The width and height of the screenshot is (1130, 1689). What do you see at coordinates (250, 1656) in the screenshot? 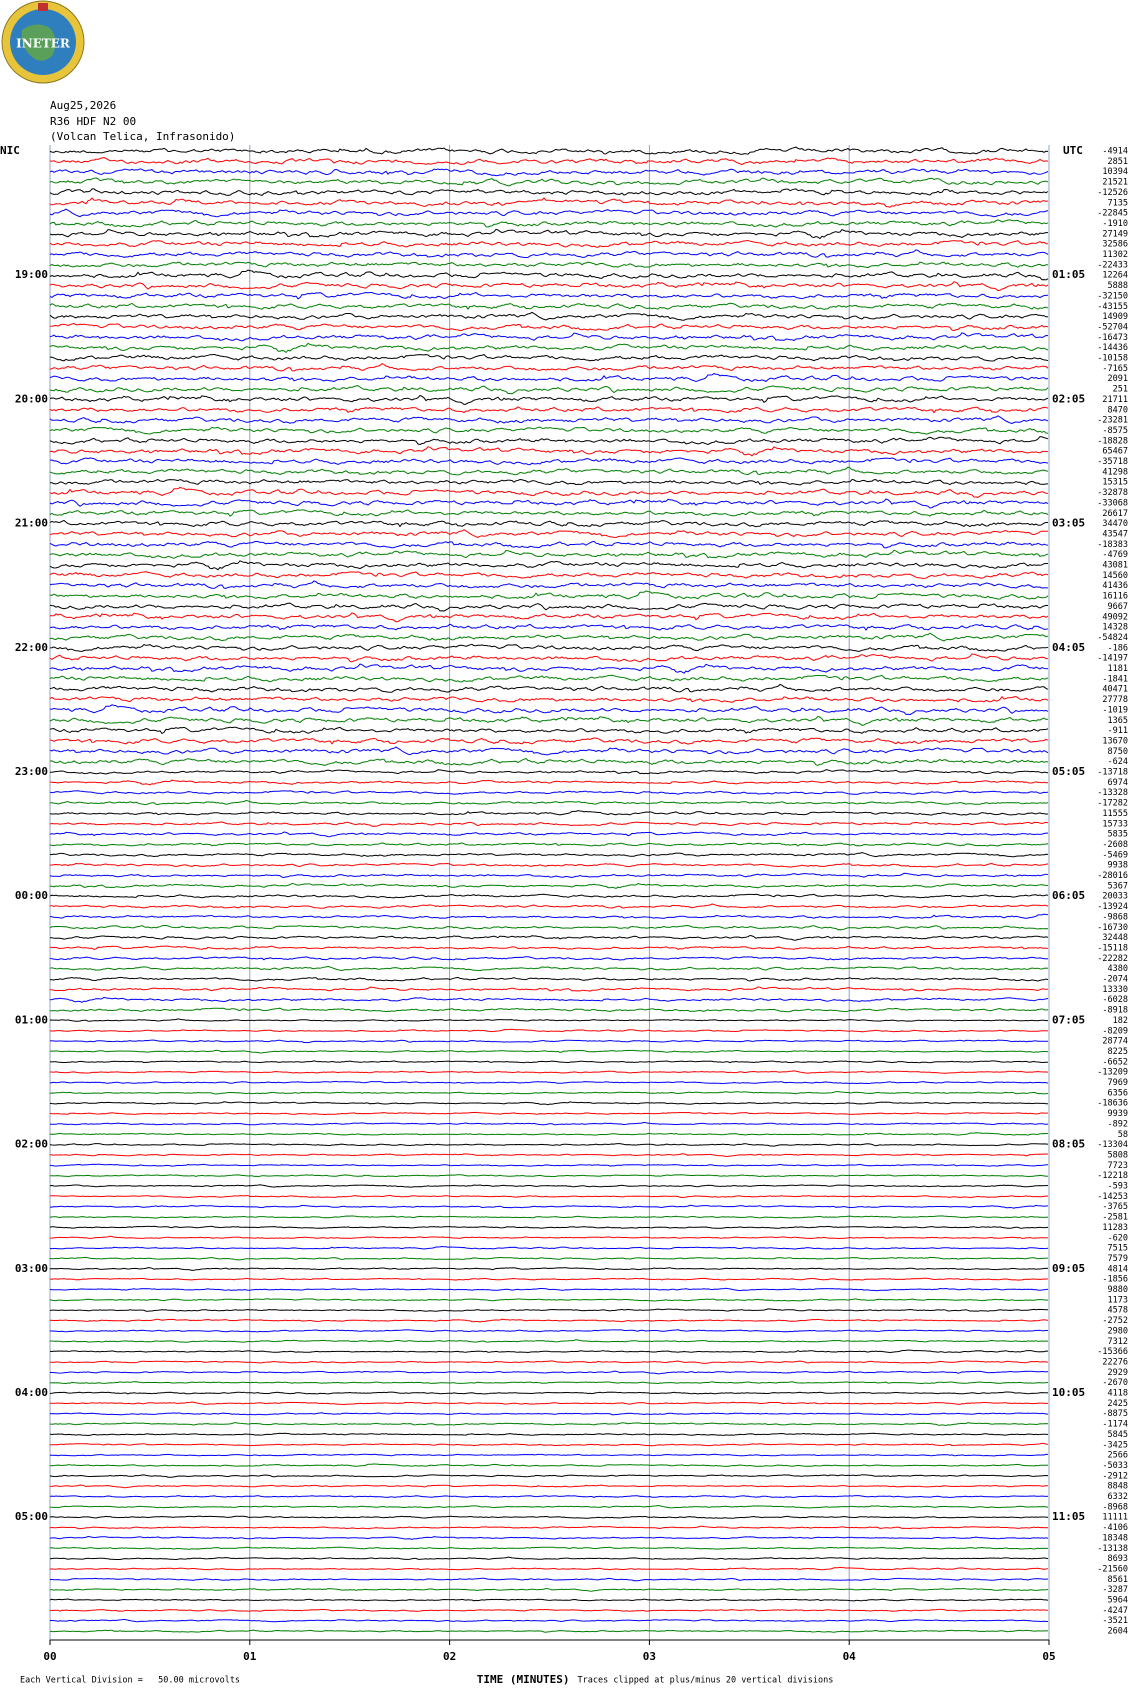
I see `x-tick-label: 01` at bounding box center [250, 1656].